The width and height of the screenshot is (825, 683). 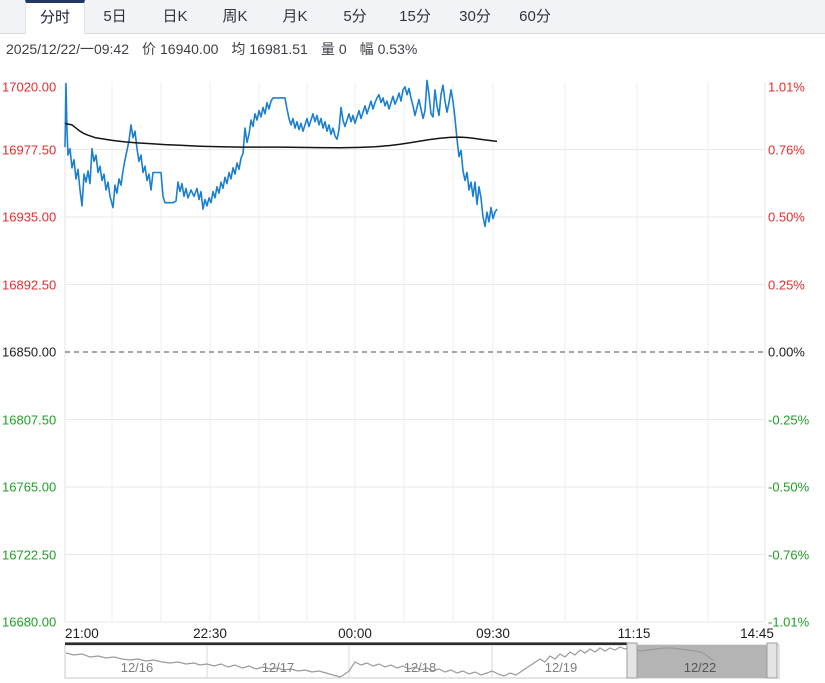 What do you see at coordinates (786, 352) in the screenshot?
I see `y-axis-right-label: 0.00%` at bounding box center [786, 352].